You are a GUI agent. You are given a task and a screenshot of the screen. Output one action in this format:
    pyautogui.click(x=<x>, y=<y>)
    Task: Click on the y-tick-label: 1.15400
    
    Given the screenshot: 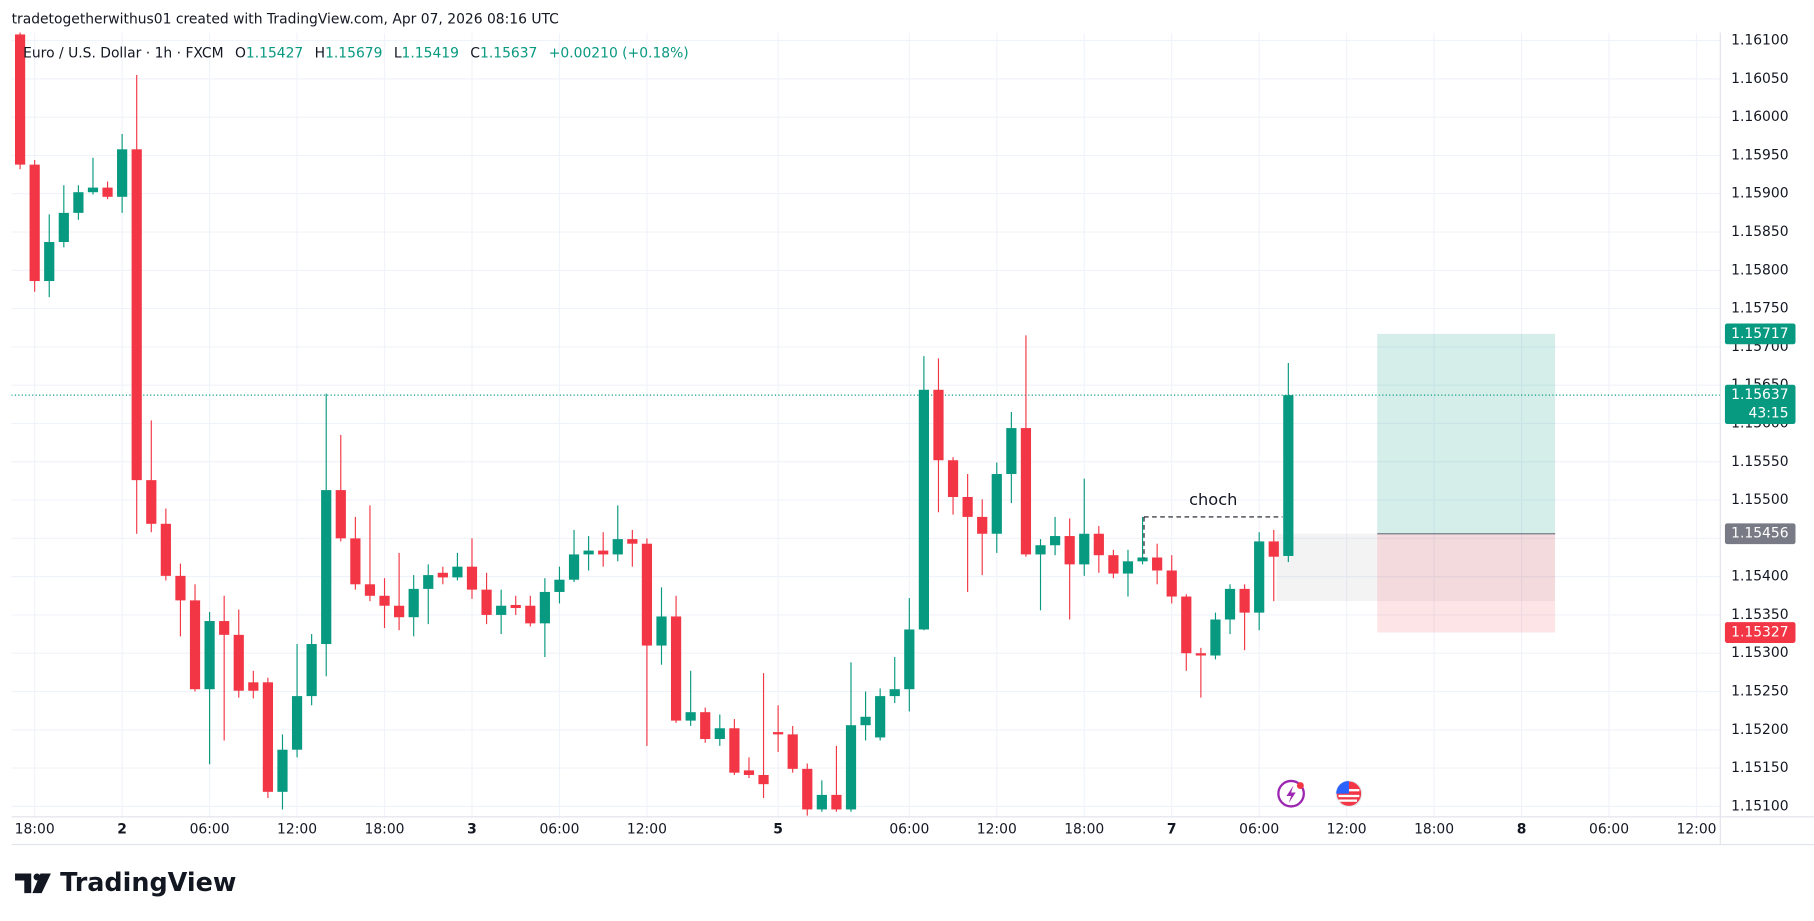 What is the action you would take?
    pyautogui.click(x=1759, y=577)
    